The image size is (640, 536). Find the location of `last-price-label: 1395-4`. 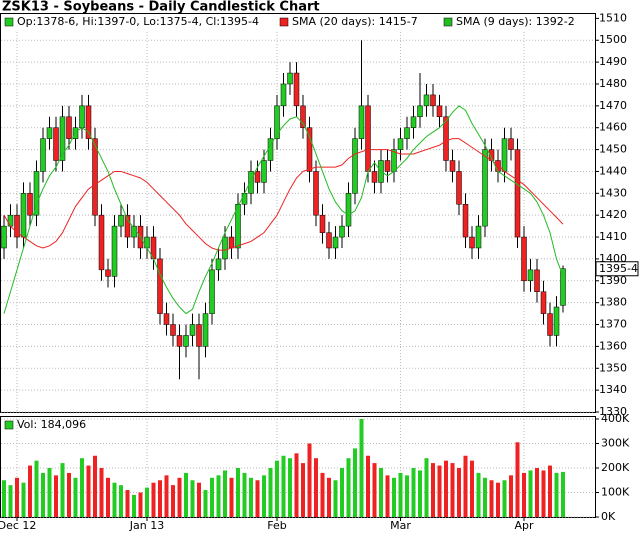

last-price-label: 1395-4 is located at coordinates (618, 268).